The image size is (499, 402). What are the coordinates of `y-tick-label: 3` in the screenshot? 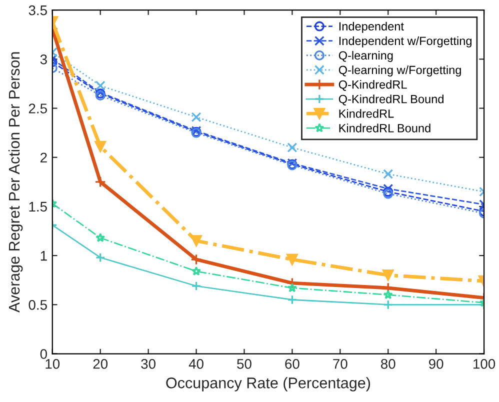 It's located at (43, 59).